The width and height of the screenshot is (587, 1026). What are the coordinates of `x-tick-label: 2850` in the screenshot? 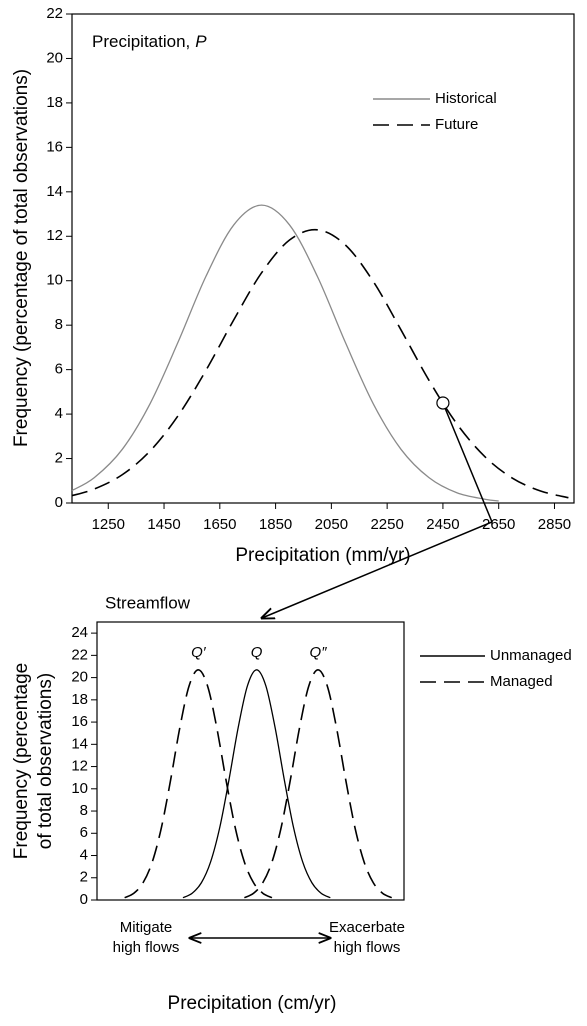 It's located at (554, 524).